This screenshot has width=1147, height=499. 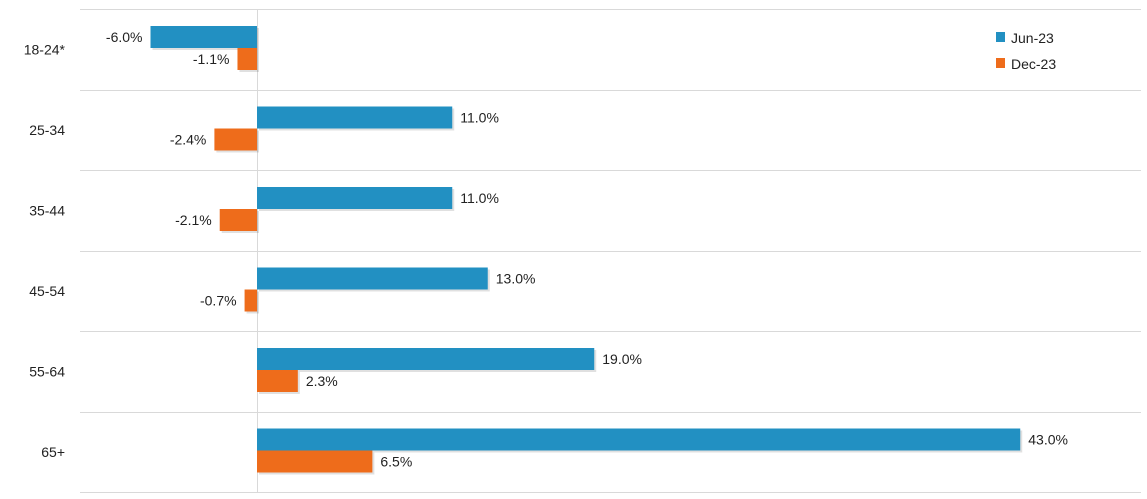 I want to click on data-label-jun-23-55-64: 19.0%, so click(x=622, y=359).